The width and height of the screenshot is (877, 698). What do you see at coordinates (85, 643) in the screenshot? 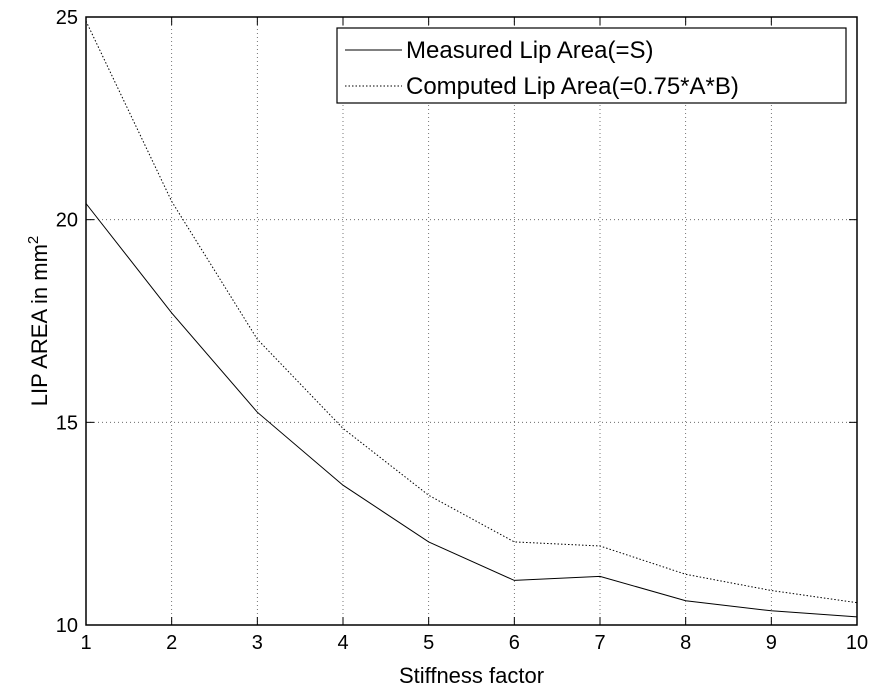
I see `x-tick-label: 1` at bounding box center [85, 643].